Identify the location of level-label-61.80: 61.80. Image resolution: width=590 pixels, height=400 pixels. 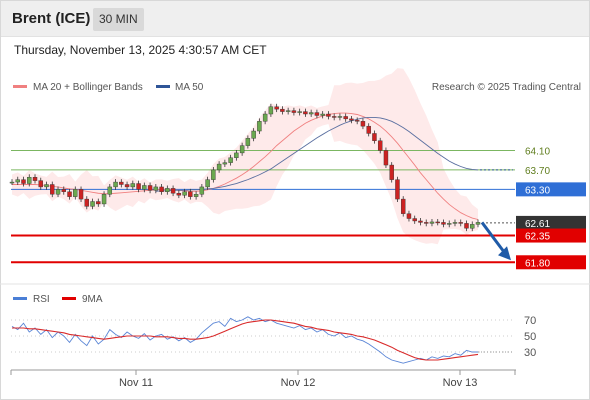
(537, 263).